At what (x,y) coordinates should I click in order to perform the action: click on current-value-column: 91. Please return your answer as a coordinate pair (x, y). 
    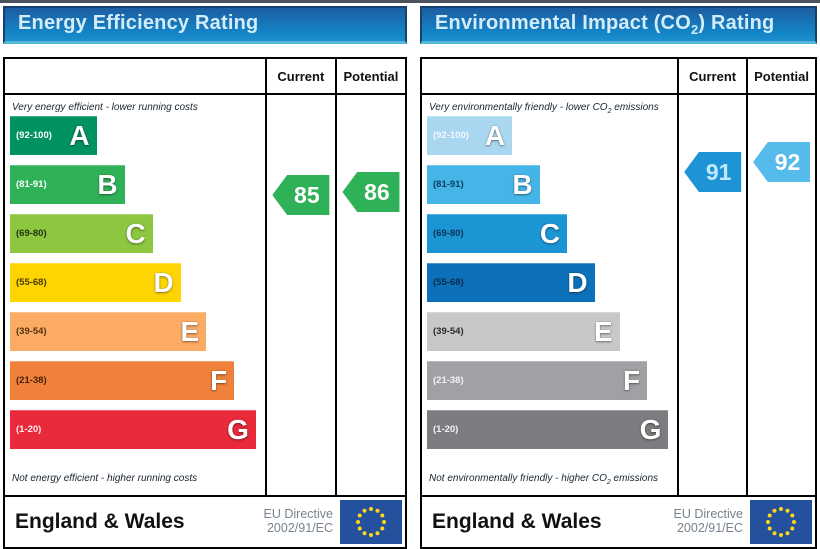
    Looking at the image, I should click on (711, 295).